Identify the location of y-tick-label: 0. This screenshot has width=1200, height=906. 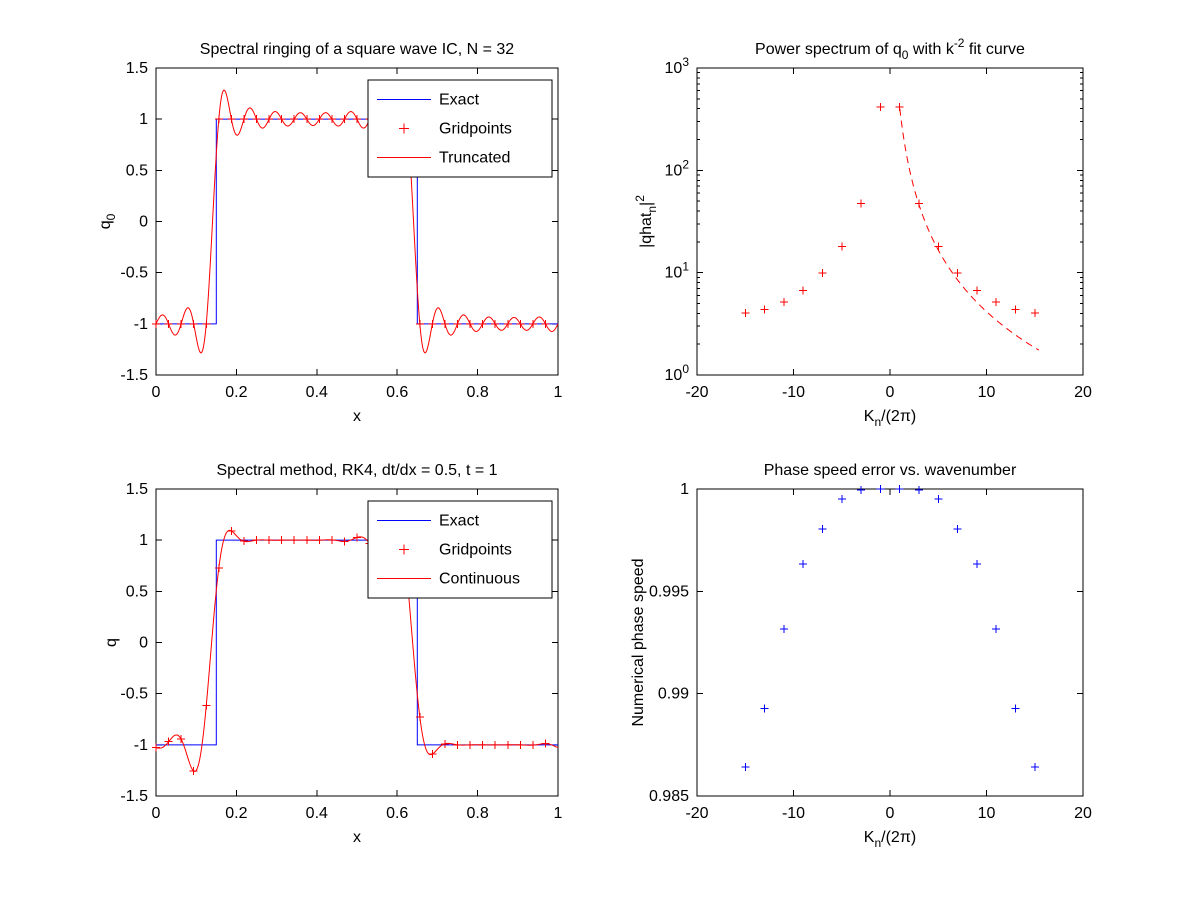
(143, 643).